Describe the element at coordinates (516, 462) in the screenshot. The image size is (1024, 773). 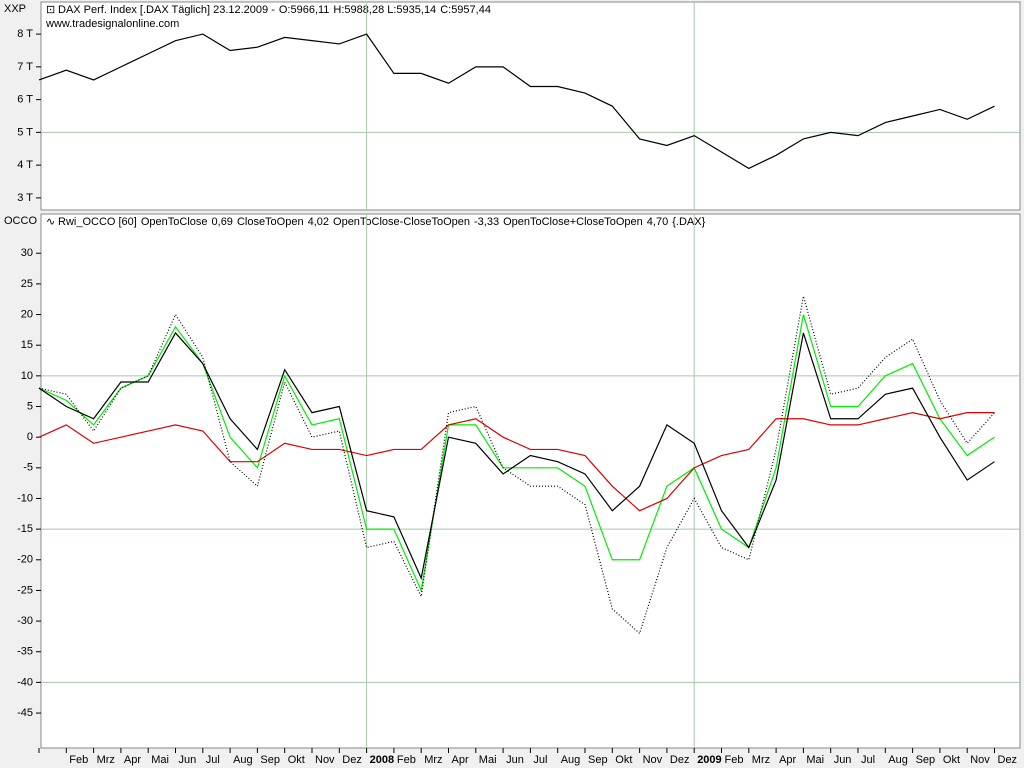
I see `series-line` at that location.